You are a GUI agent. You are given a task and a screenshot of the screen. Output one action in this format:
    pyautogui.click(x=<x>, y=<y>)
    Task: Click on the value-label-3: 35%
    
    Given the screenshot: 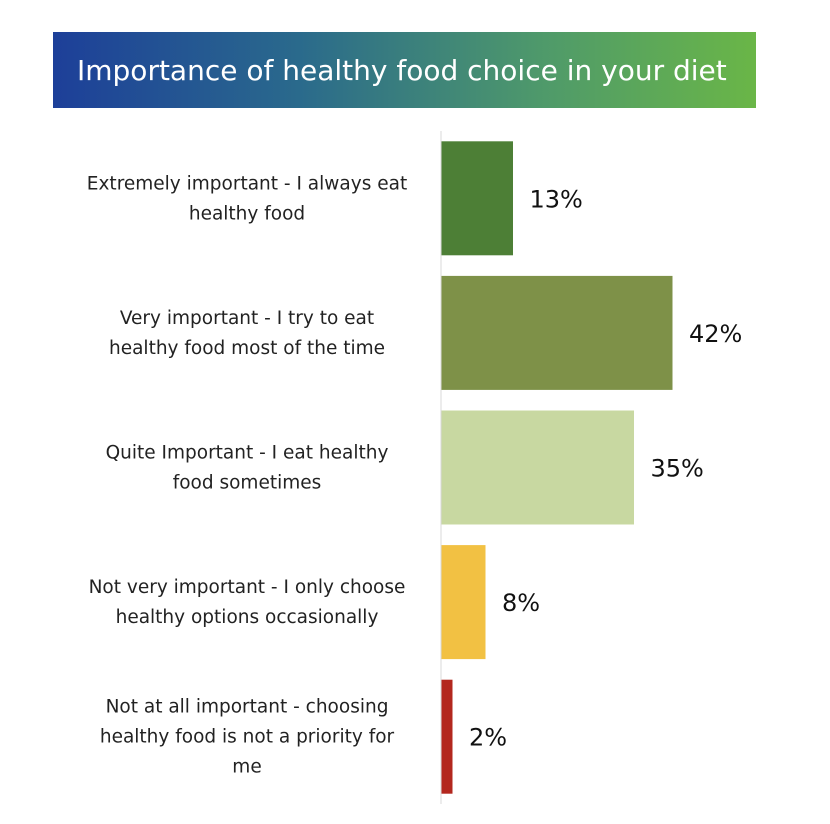 What is the action you would take?
    pyautogui.click(x=677, y=469)
    